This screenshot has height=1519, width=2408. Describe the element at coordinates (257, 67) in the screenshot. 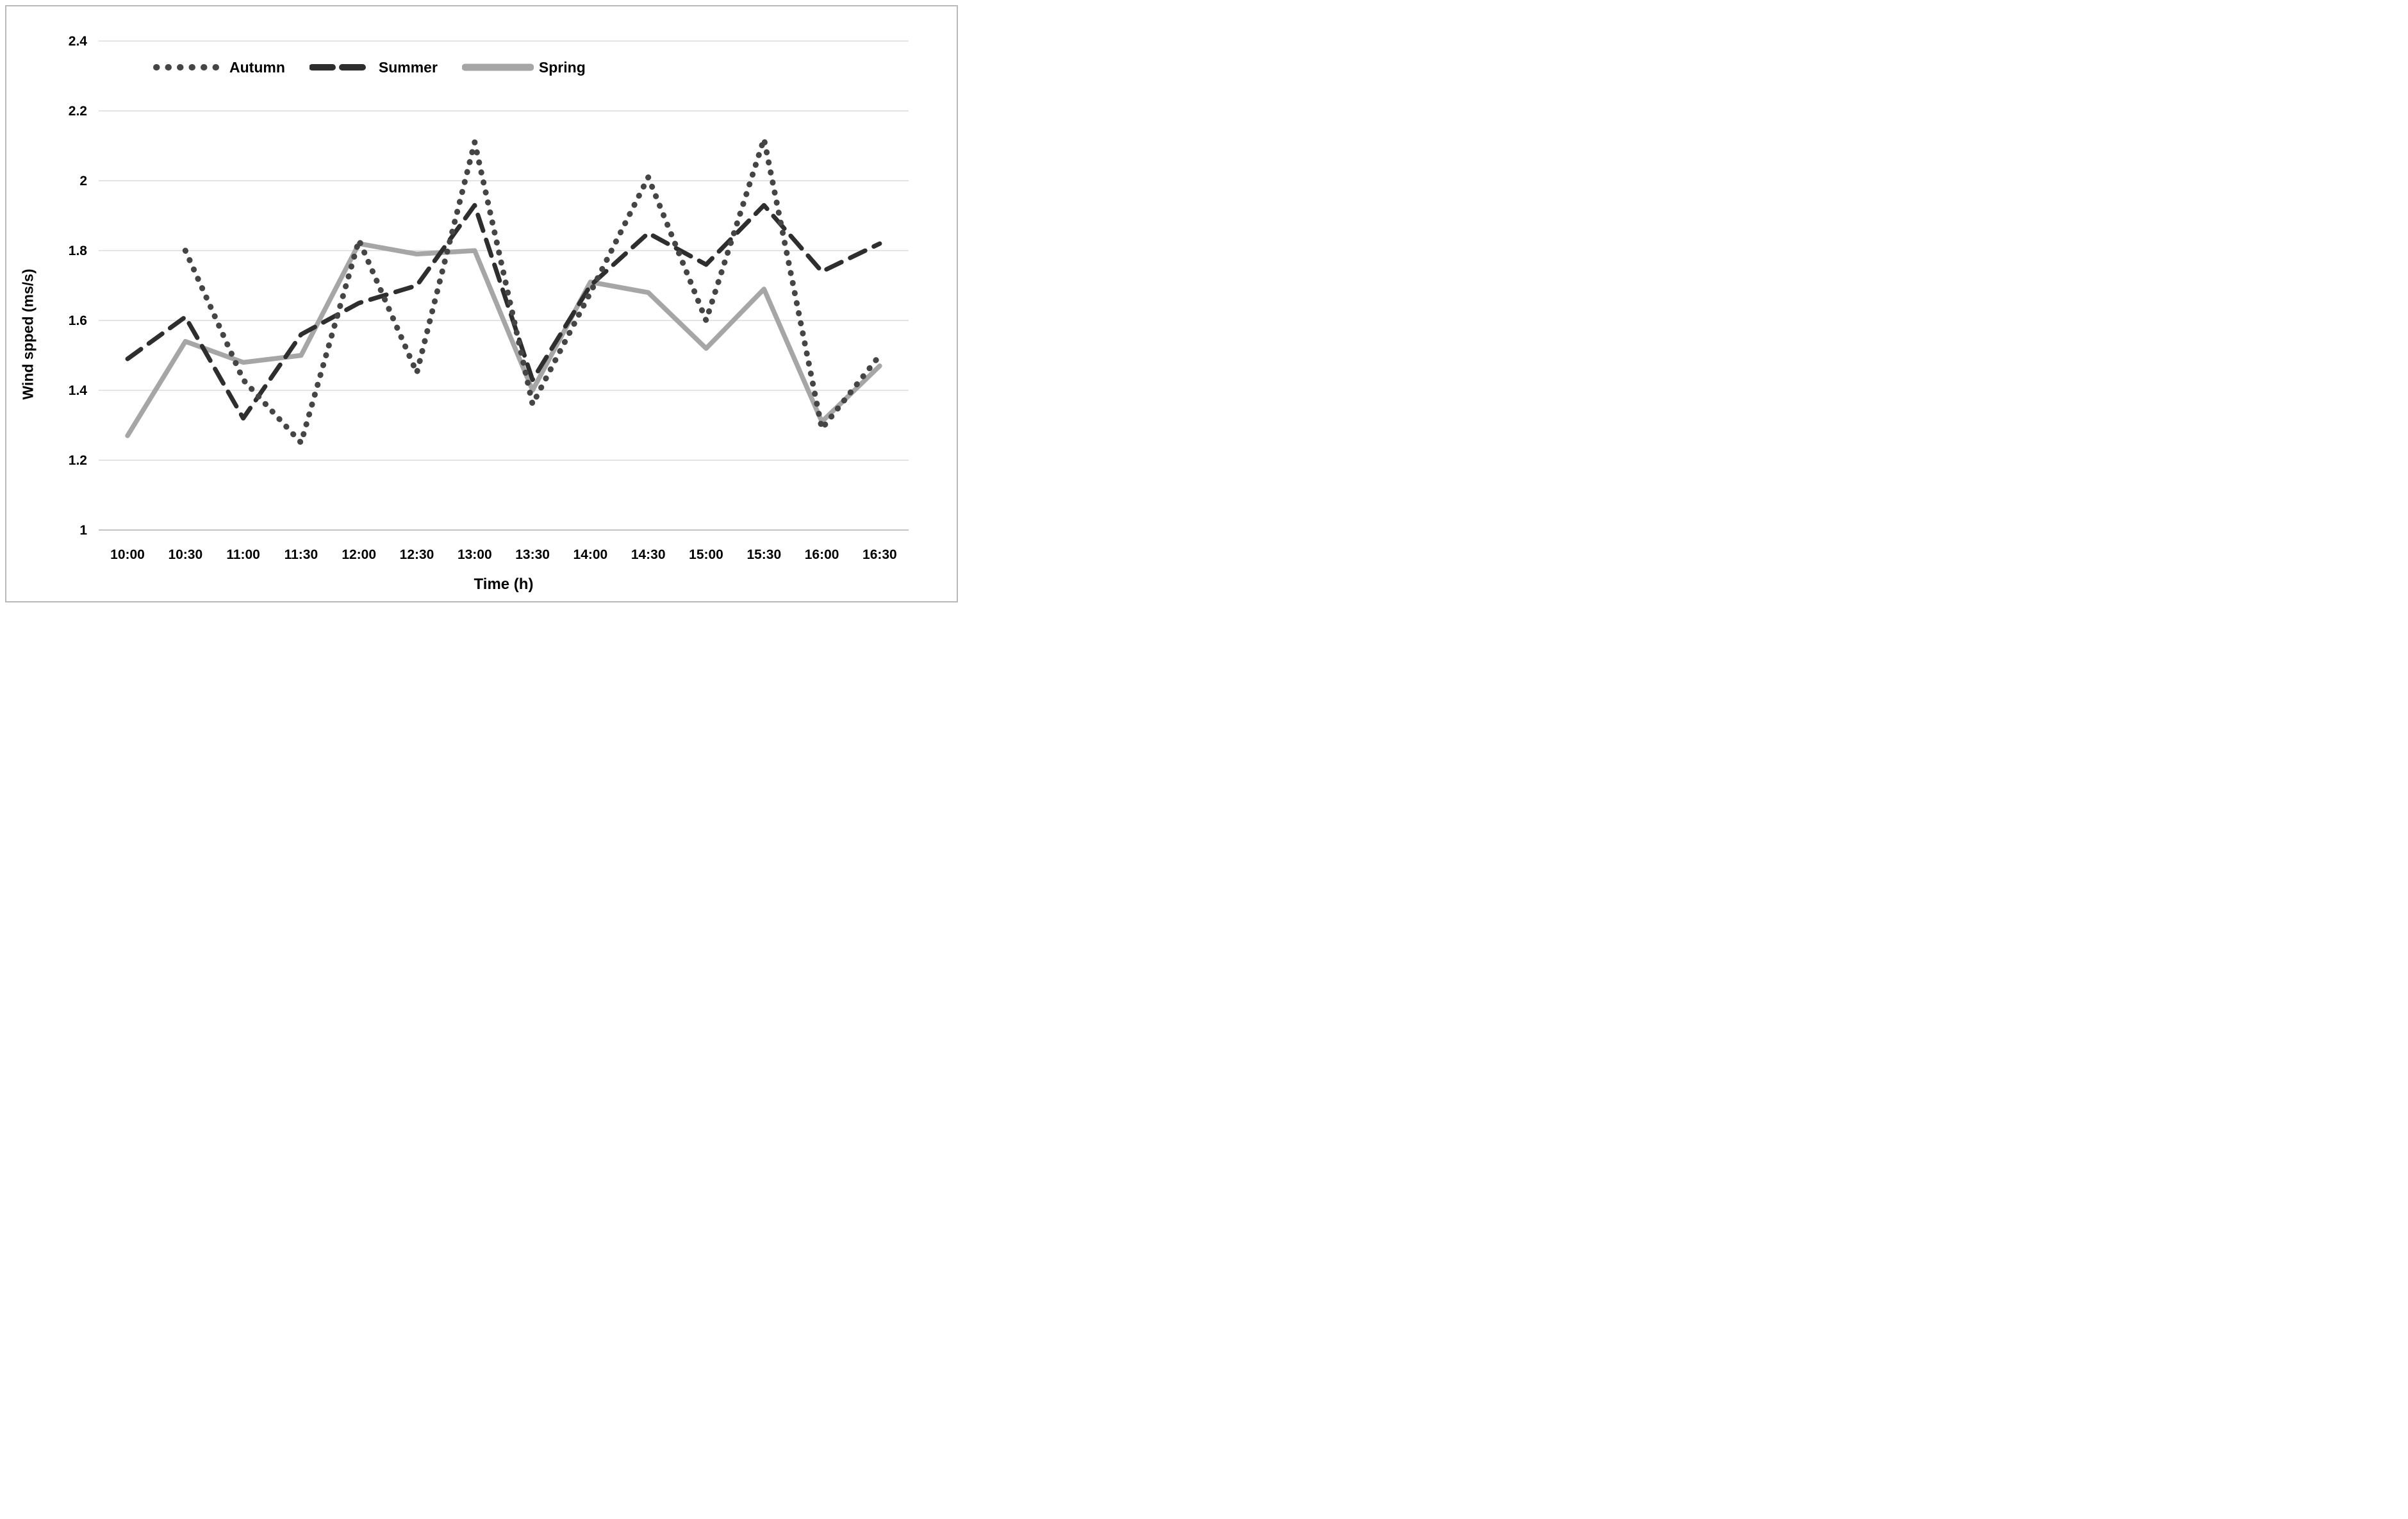

I see `legend-label-autumn: Autumn` at that location.